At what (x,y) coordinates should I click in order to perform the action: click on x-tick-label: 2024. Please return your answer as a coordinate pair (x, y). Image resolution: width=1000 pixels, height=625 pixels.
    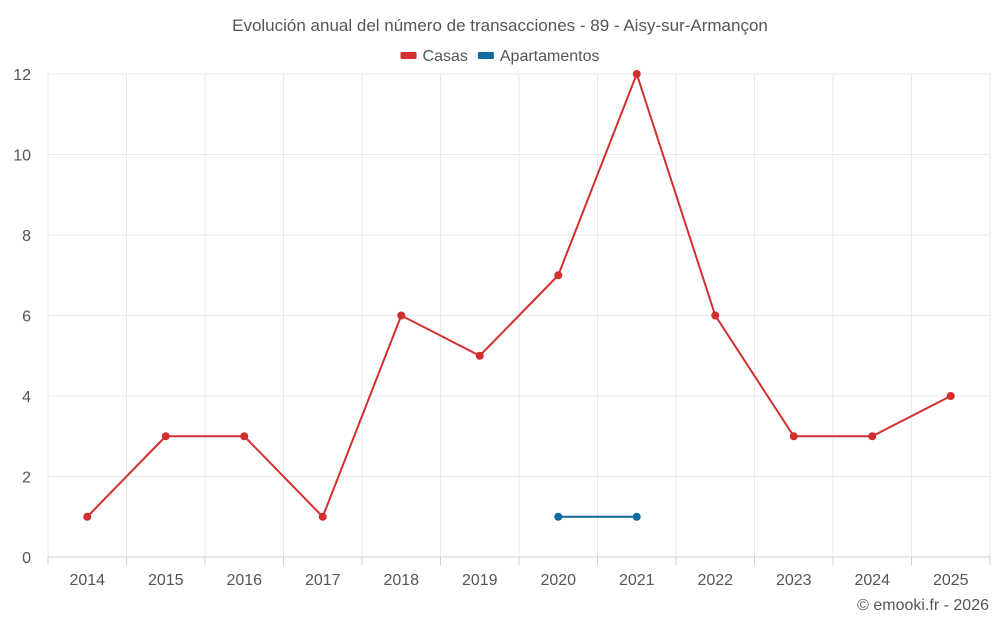
    Looking at the image, I should click on (872, 580).